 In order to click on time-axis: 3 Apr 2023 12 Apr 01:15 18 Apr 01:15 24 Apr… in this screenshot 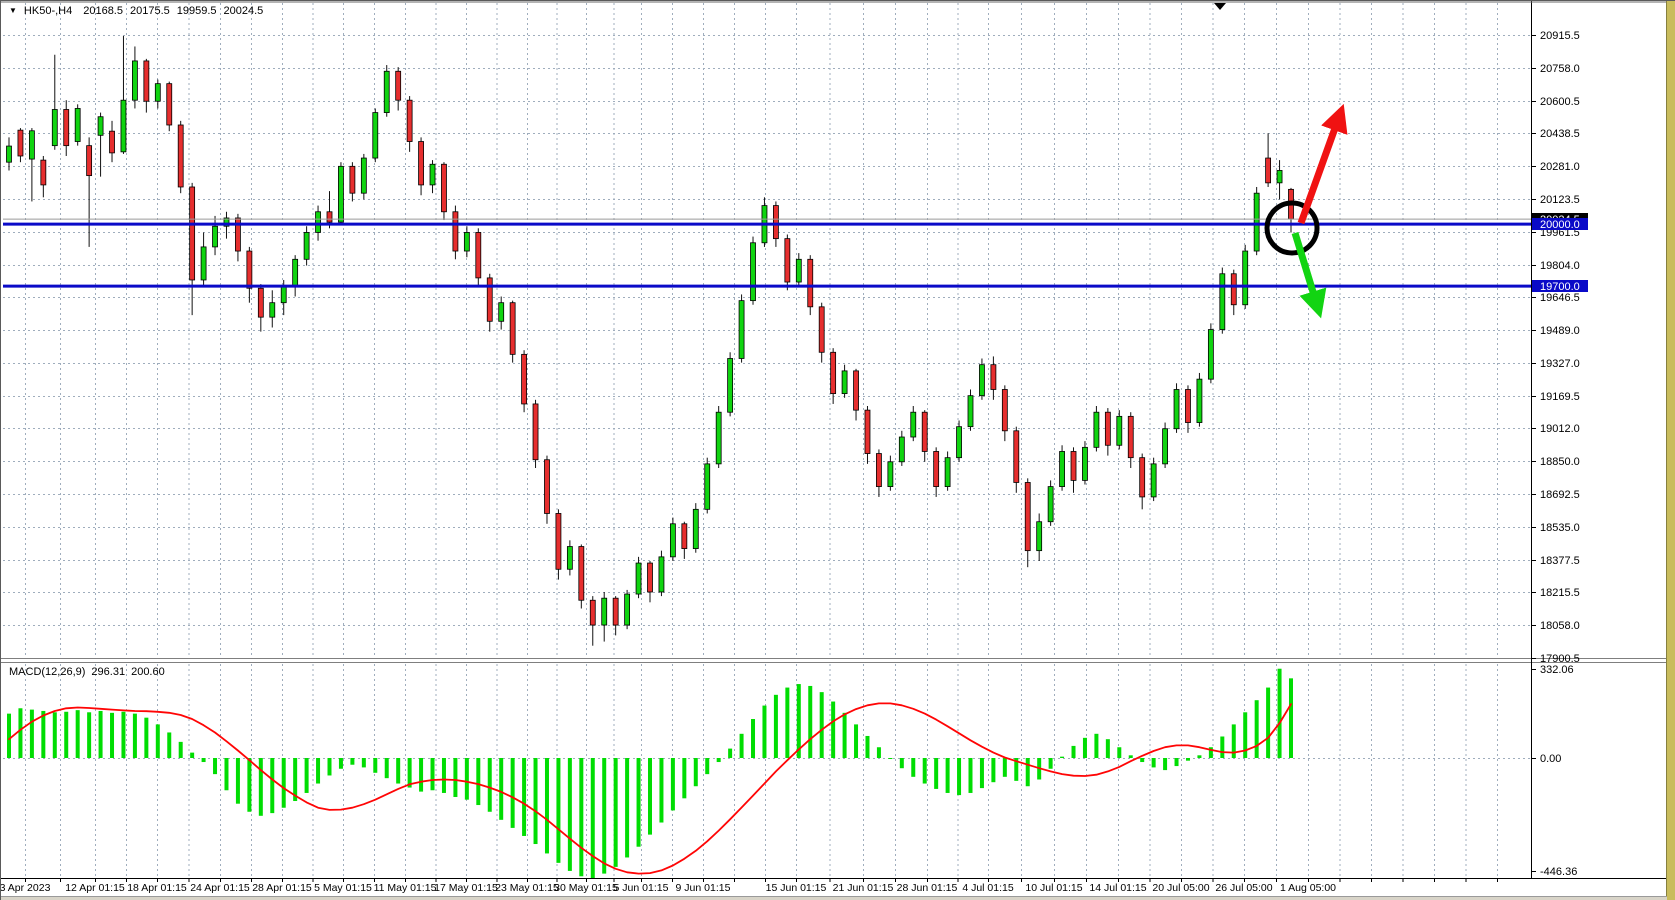, I will do `click(749, 886)`.